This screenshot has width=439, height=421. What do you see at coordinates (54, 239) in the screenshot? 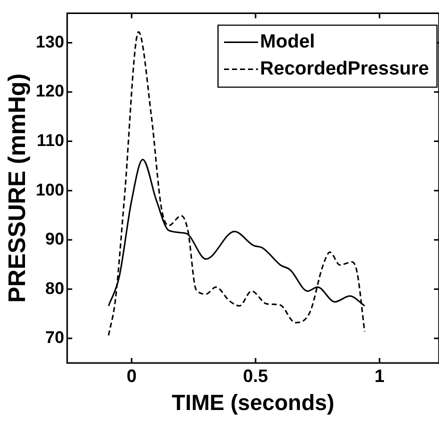
I see `y-tick-label: 90` at bounding box center [54, 239].